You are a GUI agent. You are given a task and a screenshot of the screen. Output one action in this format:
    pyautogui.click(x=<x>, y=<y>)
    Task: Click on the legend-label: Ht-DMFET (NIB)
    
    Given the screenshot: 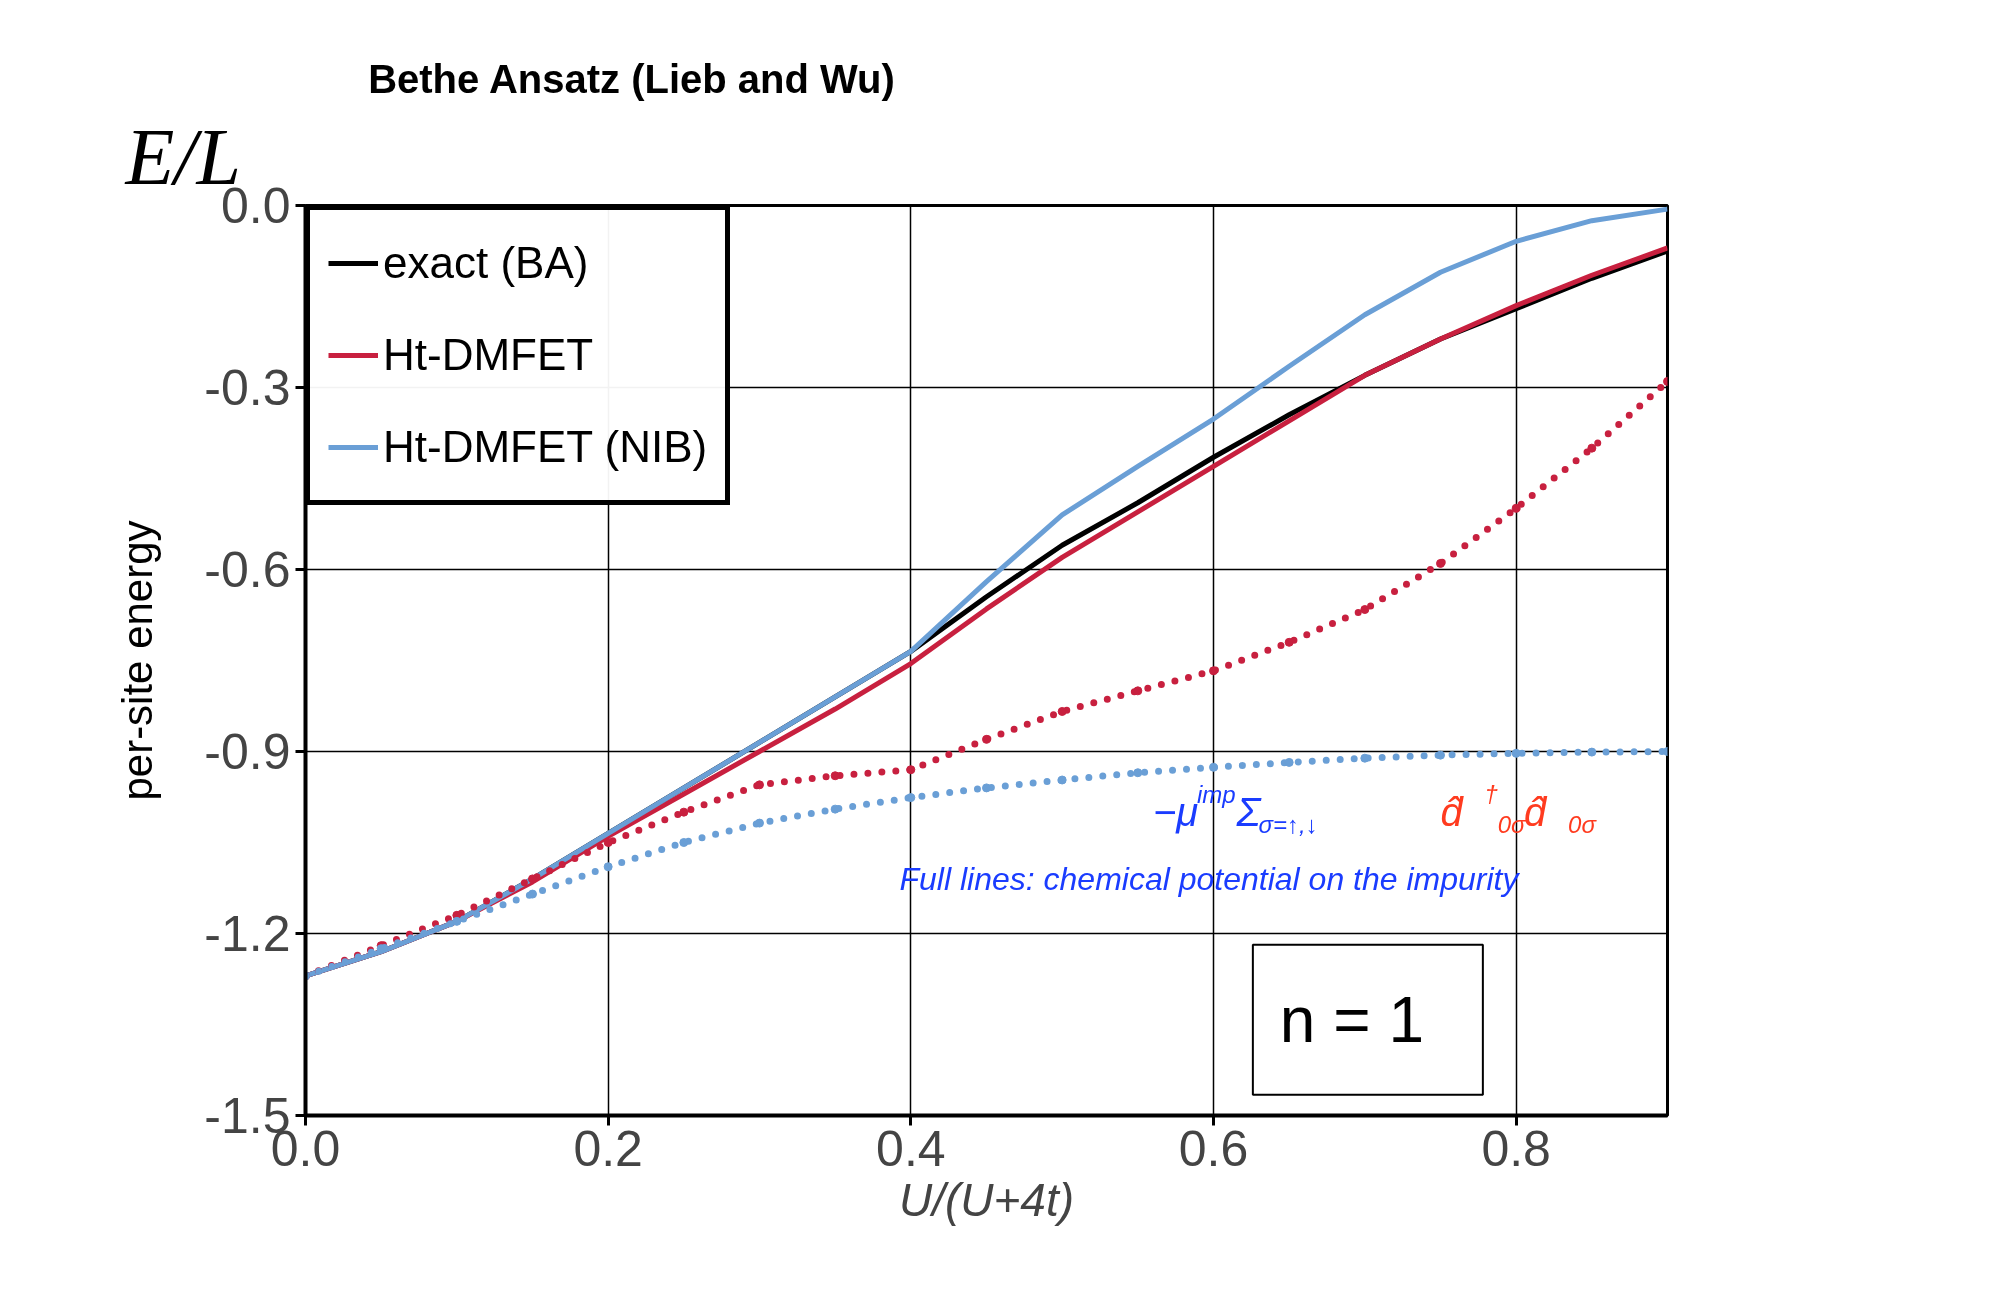 What is the action you would take?
    pyautogui.click(x=545, y=447)
    